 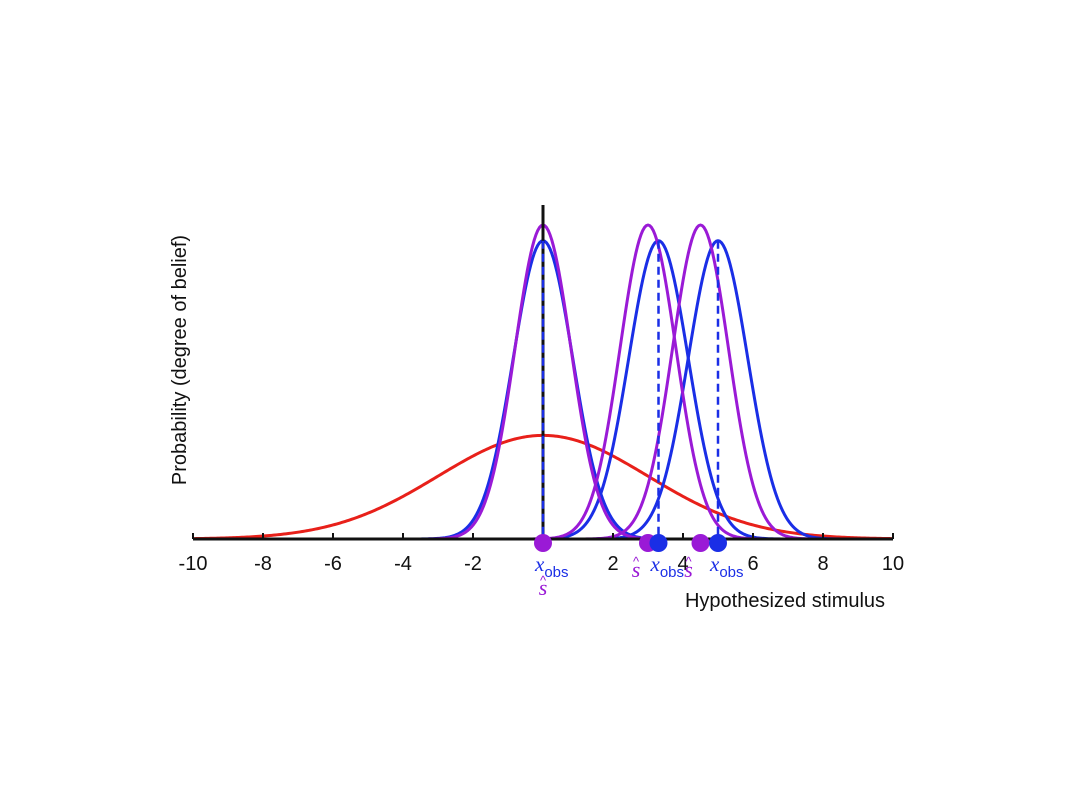 I want to click on x-ticks: -10 -8 -6 -4 -2 2 4 6 8 10, so click(x=541, y=554).